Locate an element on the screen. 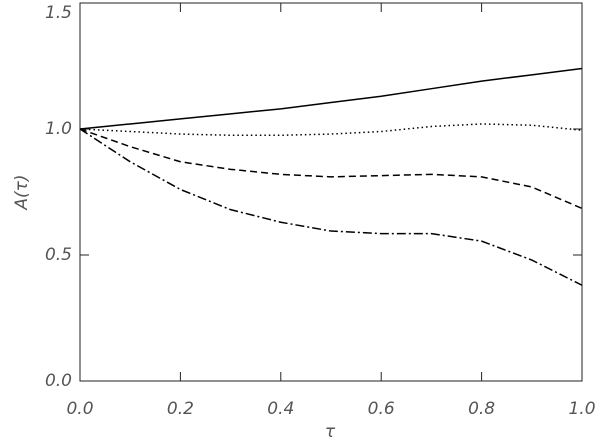  y-tick-label: 1.0 is located at coordinates (58, 129).